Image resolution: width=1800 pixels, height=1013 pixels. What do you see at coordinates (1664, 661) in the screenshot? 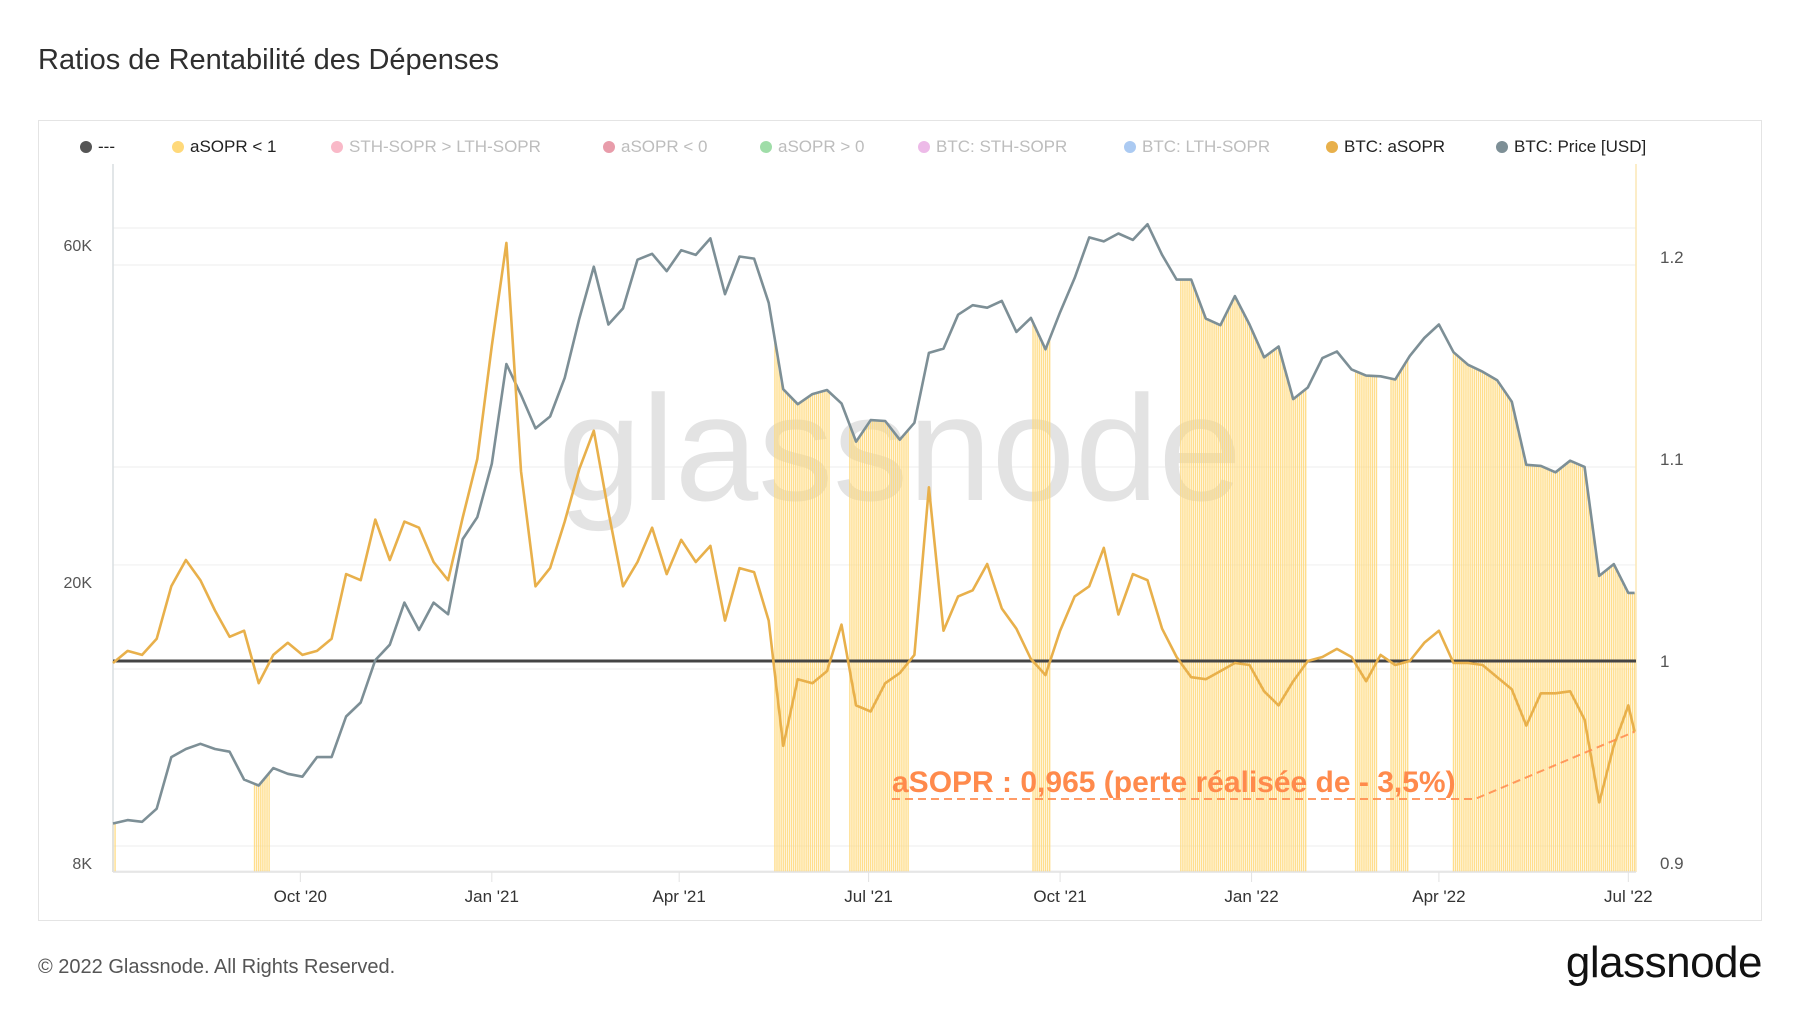
I see `y-right-tick-label: 1` at bounding box center [1664, 661].